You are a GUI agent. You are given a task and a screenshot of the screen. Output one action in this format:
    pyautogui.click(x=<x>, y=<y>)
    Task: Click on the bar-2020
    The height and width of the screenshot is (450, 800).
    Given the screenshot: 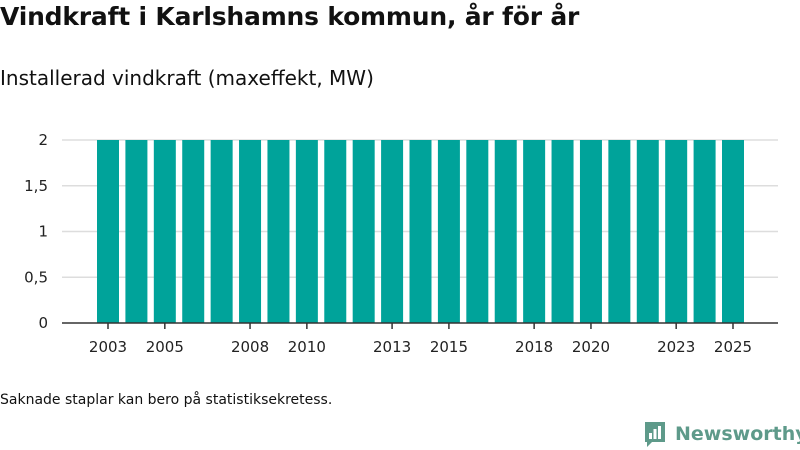 What is the action you would take?
    pyautogui.click(x=590, y=231)
    